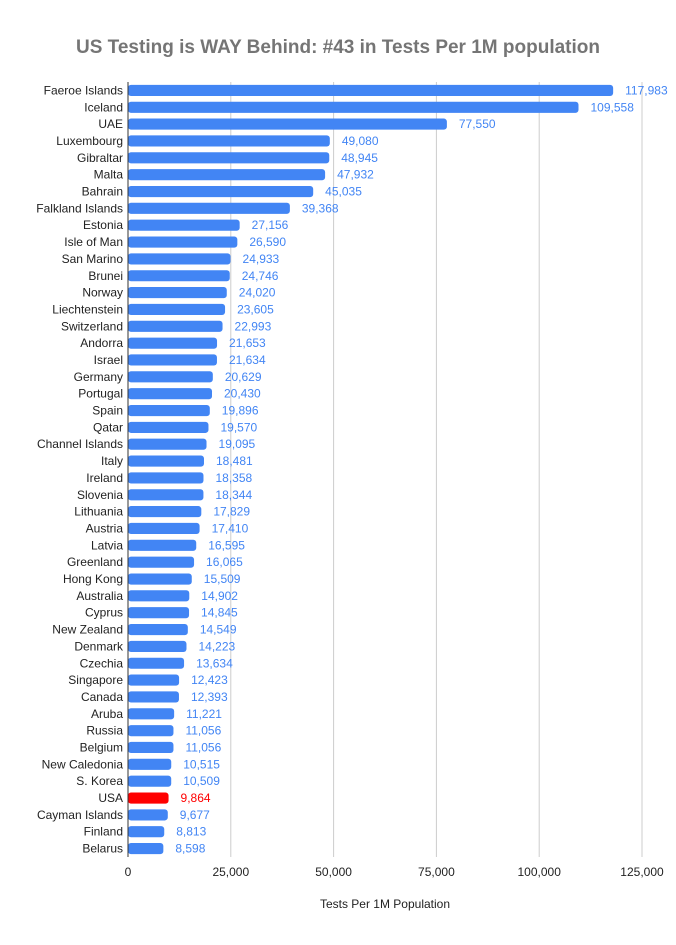 Image resolution: width=676 pixels, height=945 pixels. What do you see at coordinates (95, 562) in the screenshot?
I see `category-label: Greenland` at bounding box center [95, 562].